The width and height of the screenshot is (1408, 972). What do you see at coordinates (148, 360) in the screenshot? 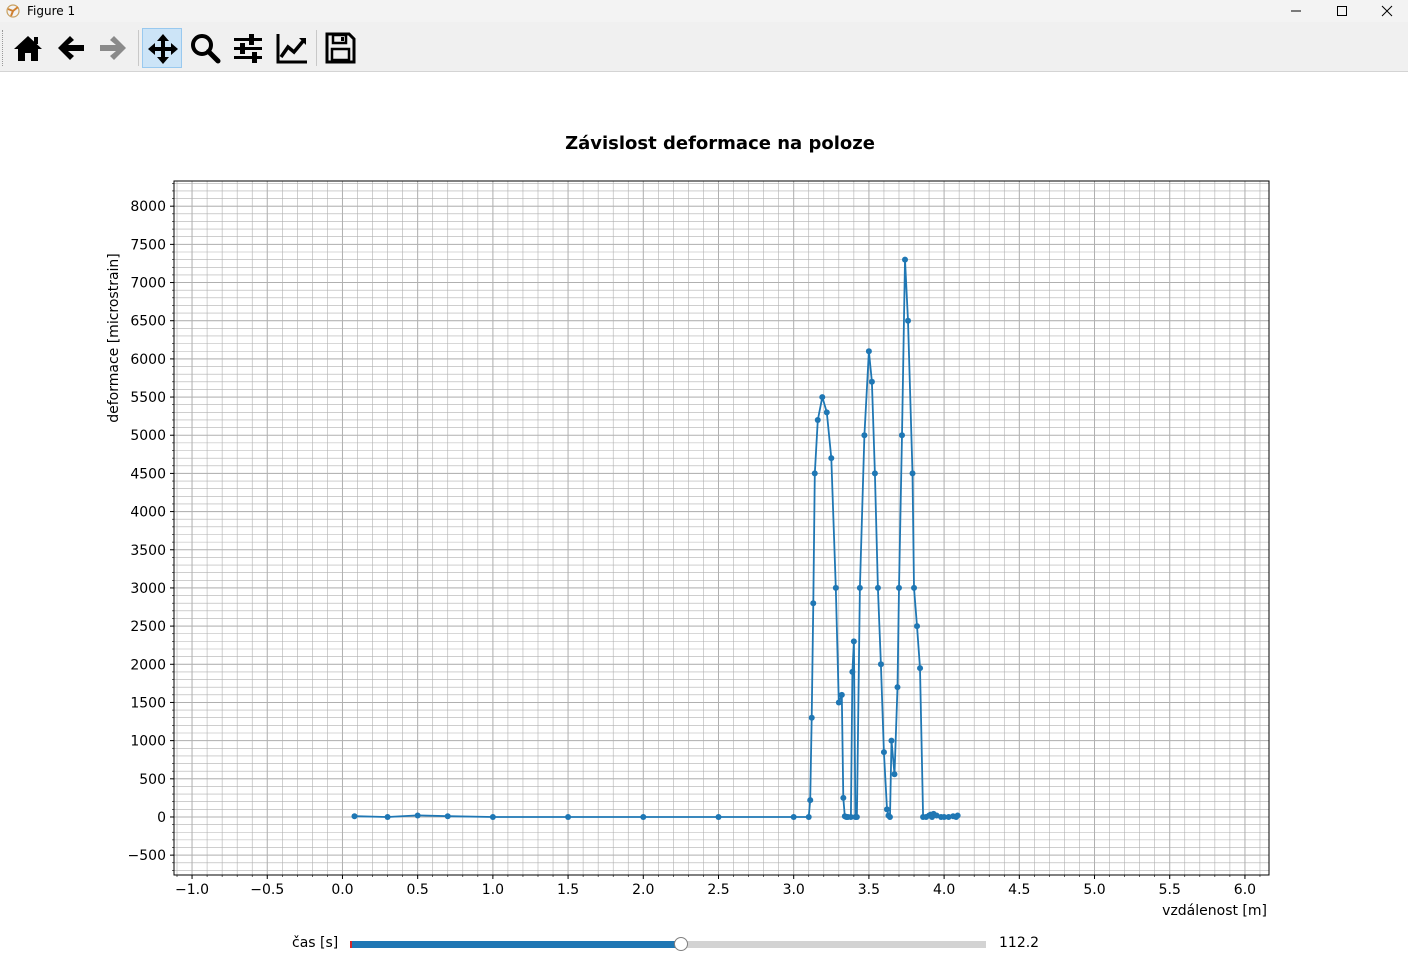
I see `y-tick-label: 6000` at bounding box center [148, 360].